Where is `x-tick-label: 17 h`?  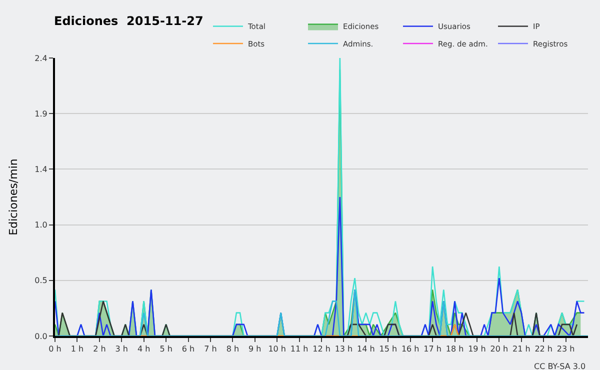 x-tick-label: 17 h is located at coordinates (433, 349).